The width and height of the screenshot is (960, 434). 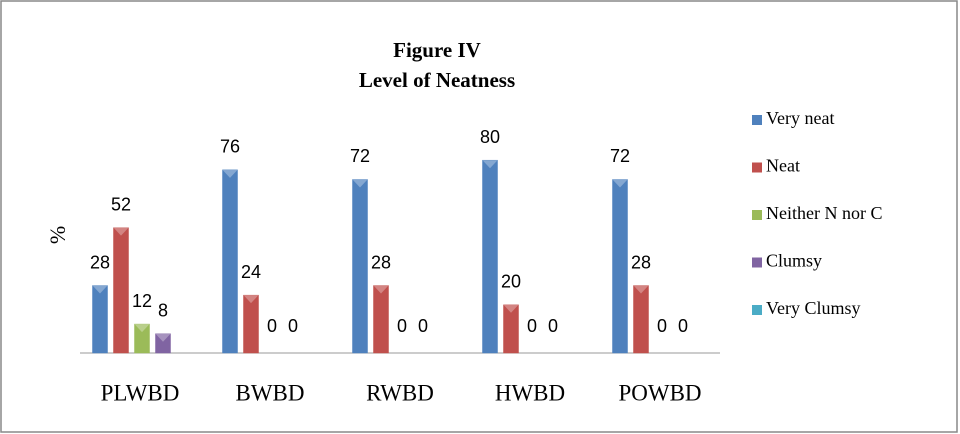 I want to click on data-label: 20, so click(x=511, y=282).